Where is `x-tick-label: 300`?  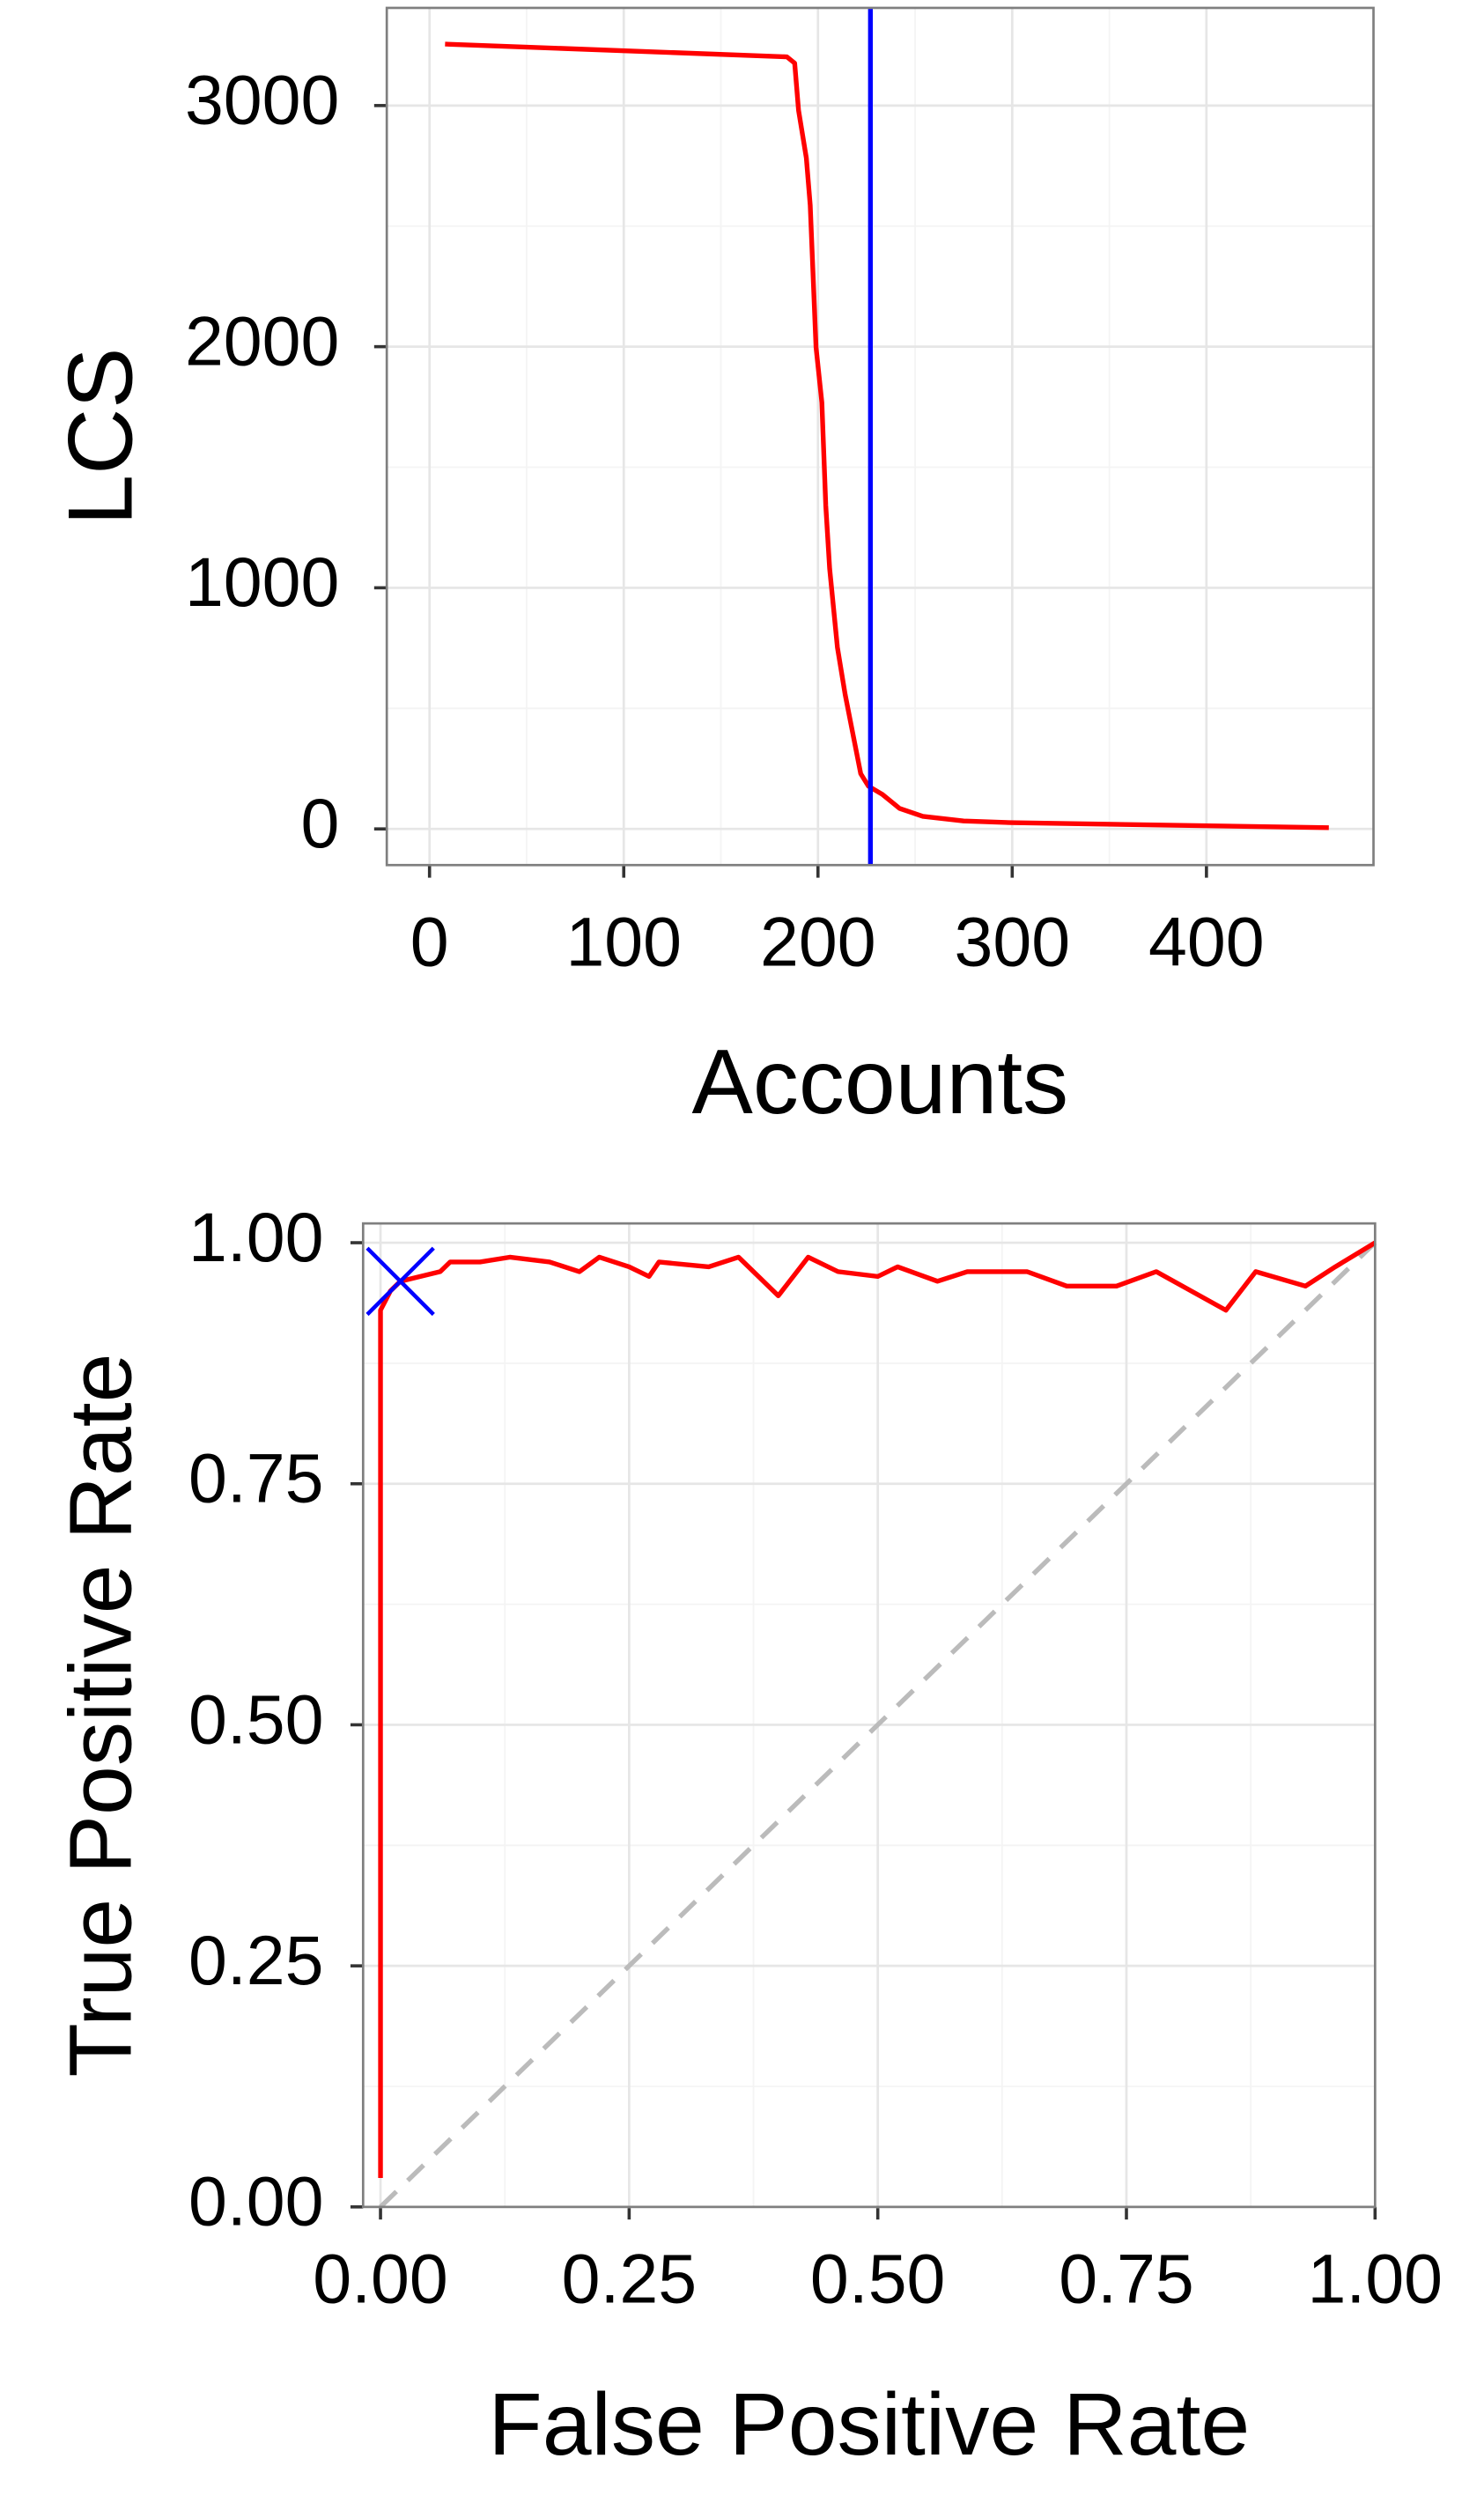
x-tick-label: 300 is located at coordinates (1013, 942).